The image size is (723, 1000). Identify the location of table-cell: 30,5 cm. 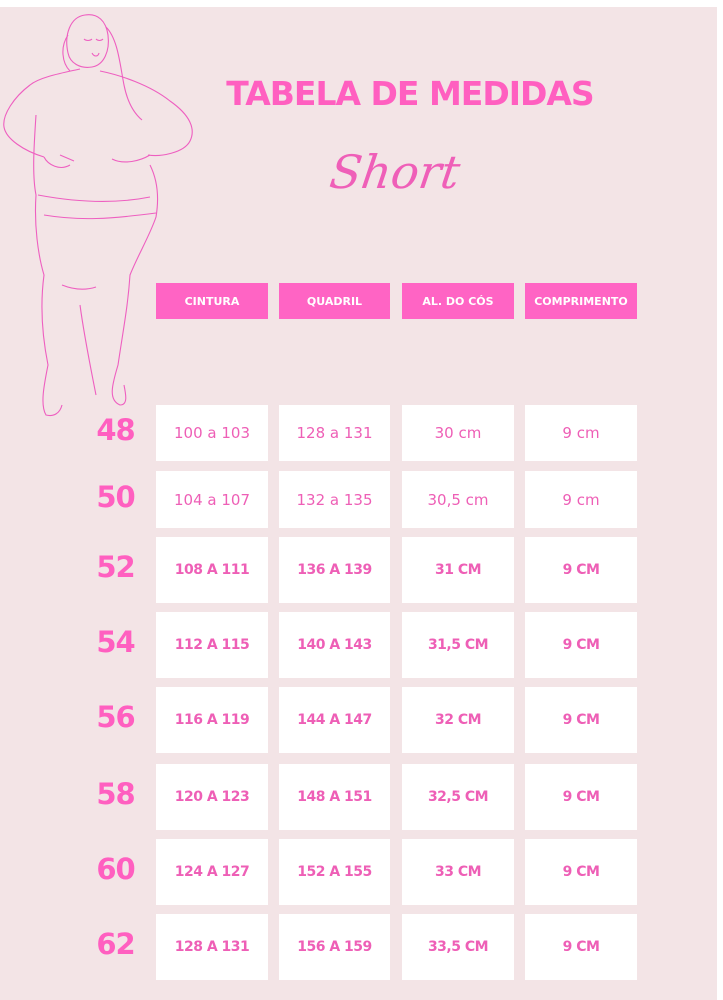
(458, 499).